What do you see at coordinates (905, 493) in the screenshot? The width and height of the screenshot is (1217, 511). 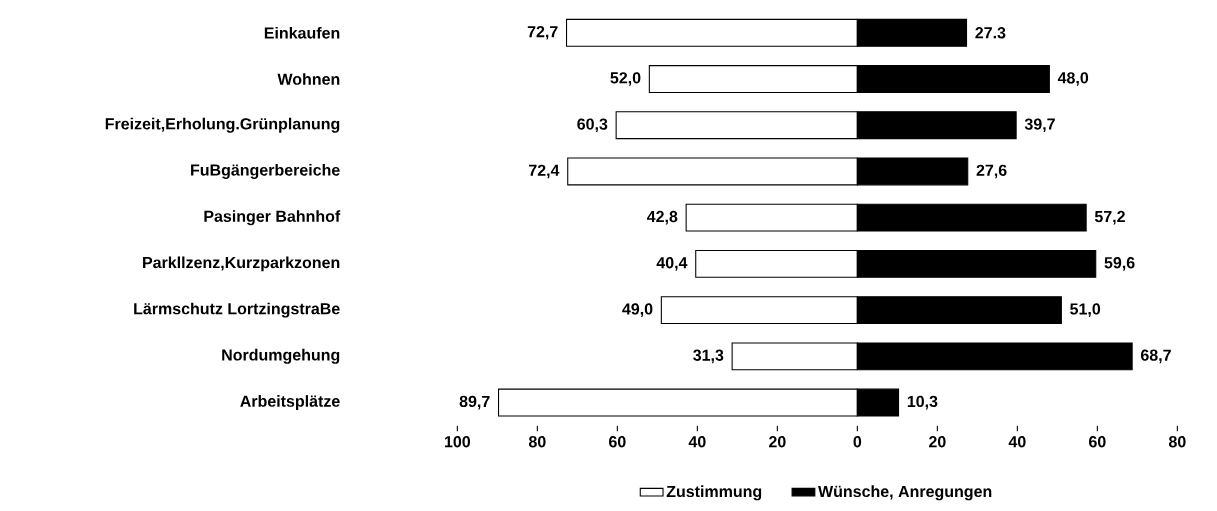 I see `legend-label: Wünsche, Anregungen` at bounding box center [905, 493].